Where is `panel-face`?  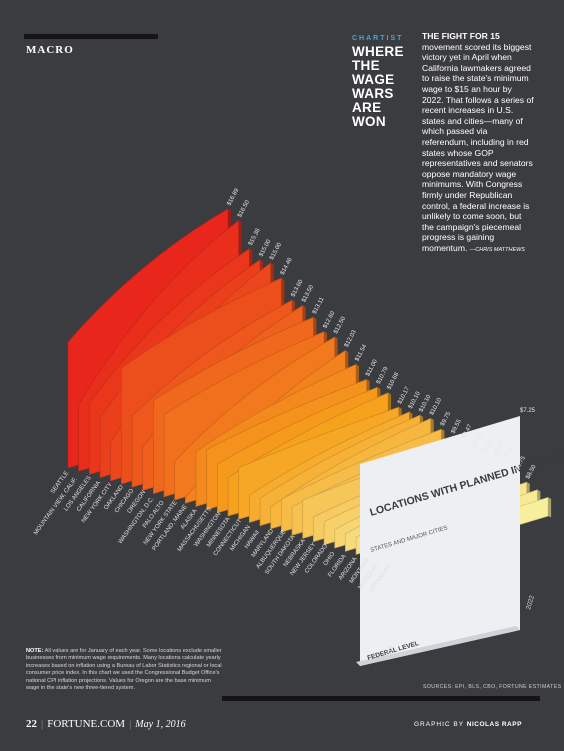
panel-face is located at coordinates (440, 541).